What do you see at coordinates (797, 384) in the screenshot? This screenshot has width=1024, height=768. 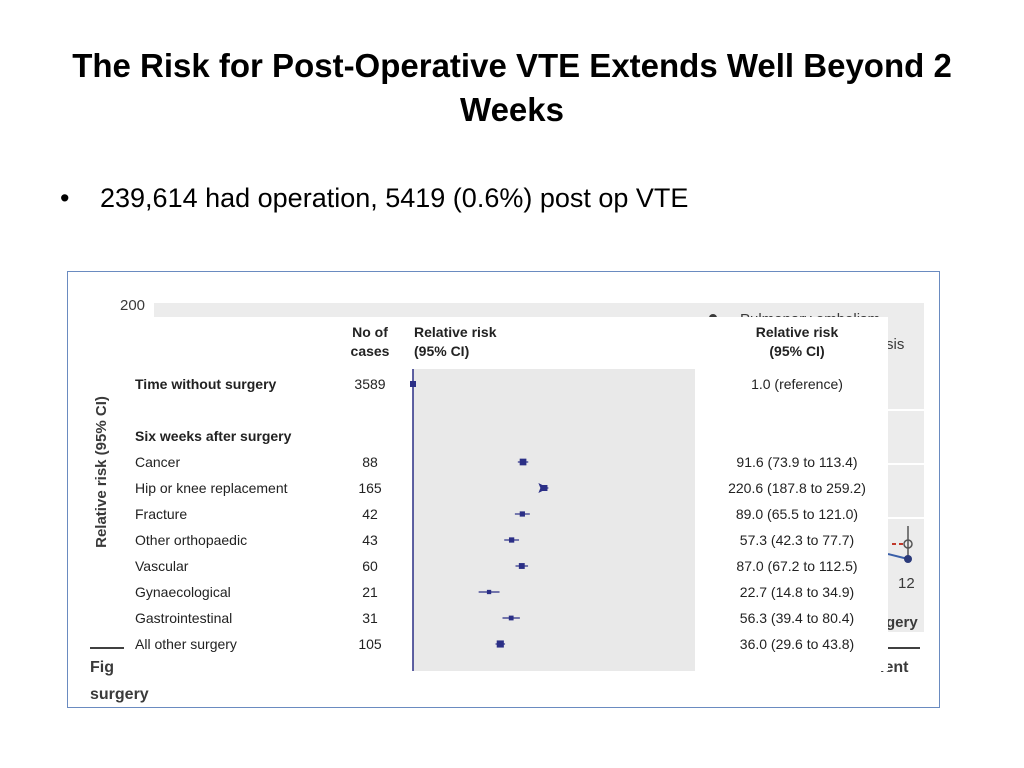 I see `rr-ci-label: 1.0 (reference)` at bounding box center [797, 384].